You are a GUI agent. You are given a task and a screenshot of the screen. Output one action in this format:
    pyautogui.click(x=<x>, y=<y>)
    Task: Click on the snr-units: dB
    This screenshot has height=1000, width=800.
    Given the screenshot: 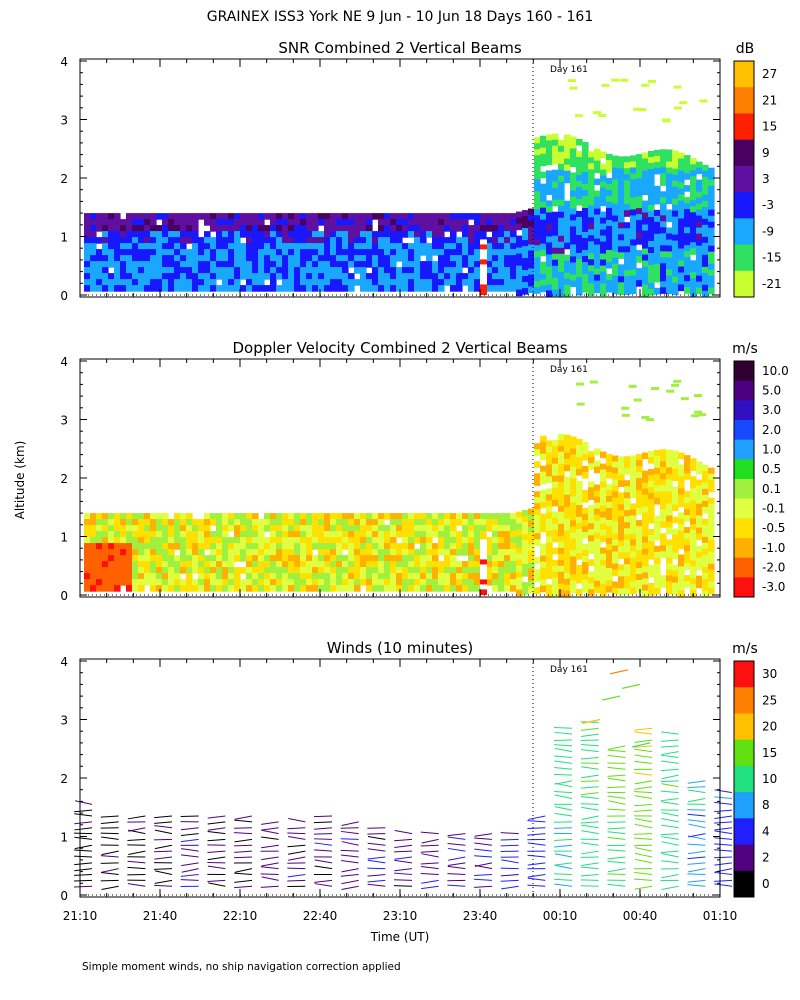 What is the action you would take?
    pyautogui.click(x=745, y=49)
    